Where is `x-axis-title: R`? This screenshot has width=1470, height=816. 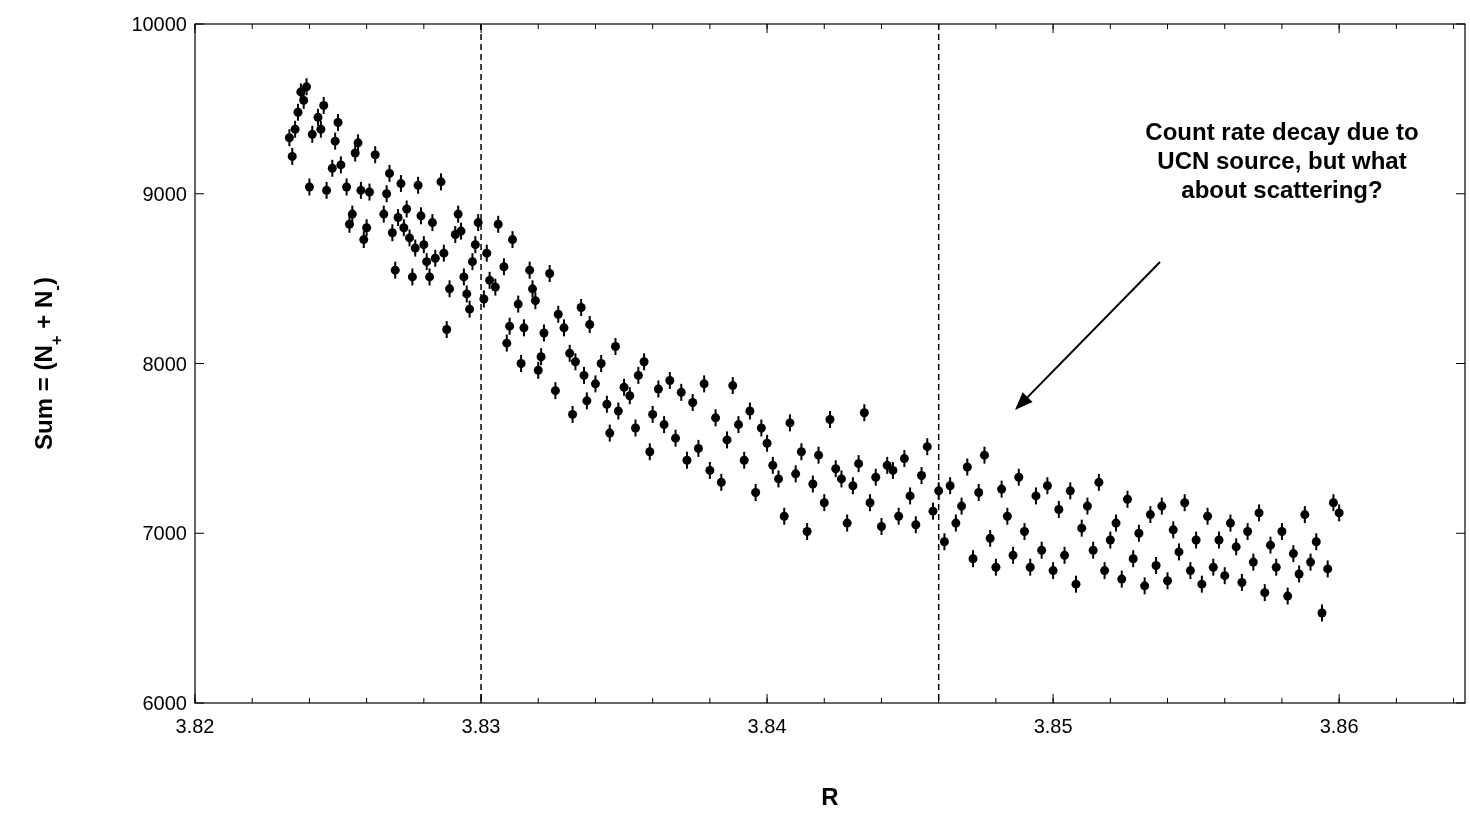
x-axis-title: R is located at coordinates (830, 796).